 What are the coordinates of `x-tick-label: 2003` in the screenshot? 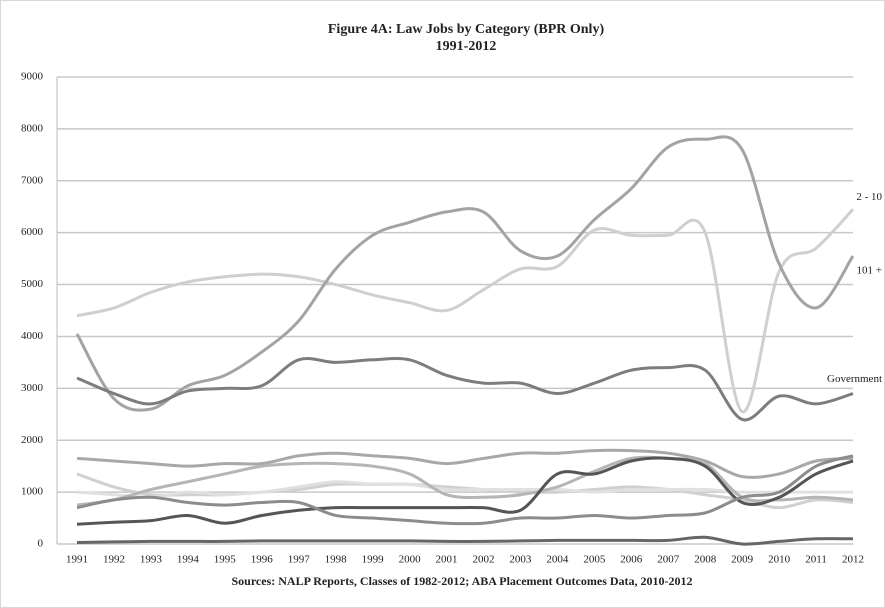 It's located at (520, 560).